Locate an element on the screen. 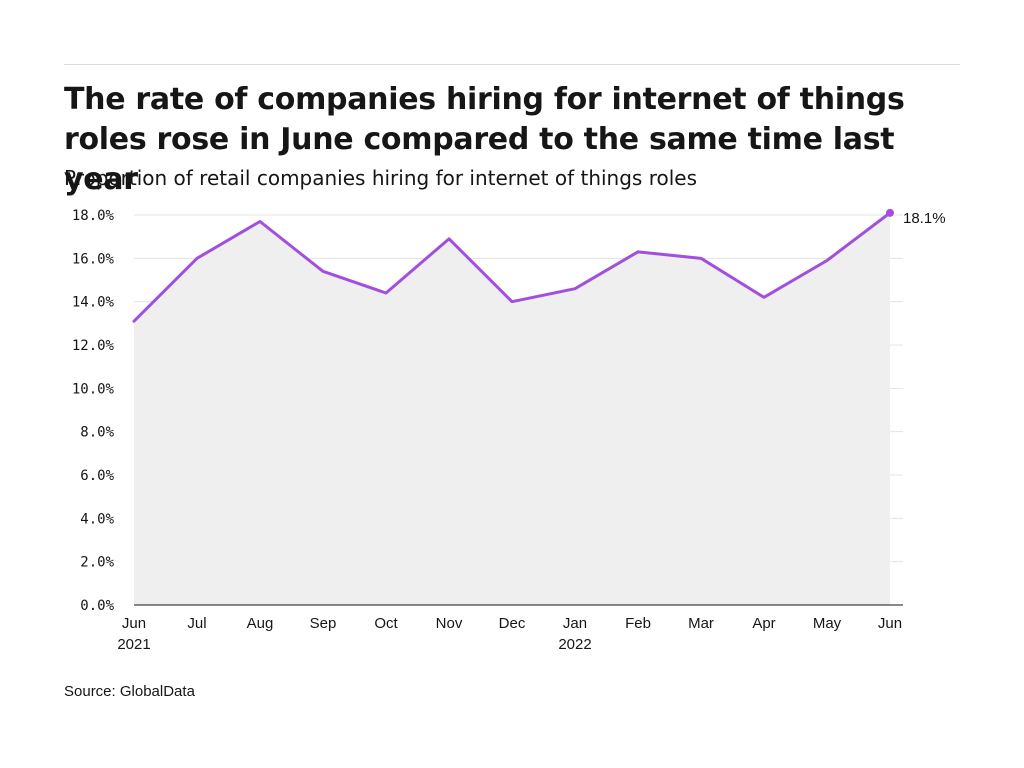  y-tick-label: 6.0% is located at coordinates (97, 476).